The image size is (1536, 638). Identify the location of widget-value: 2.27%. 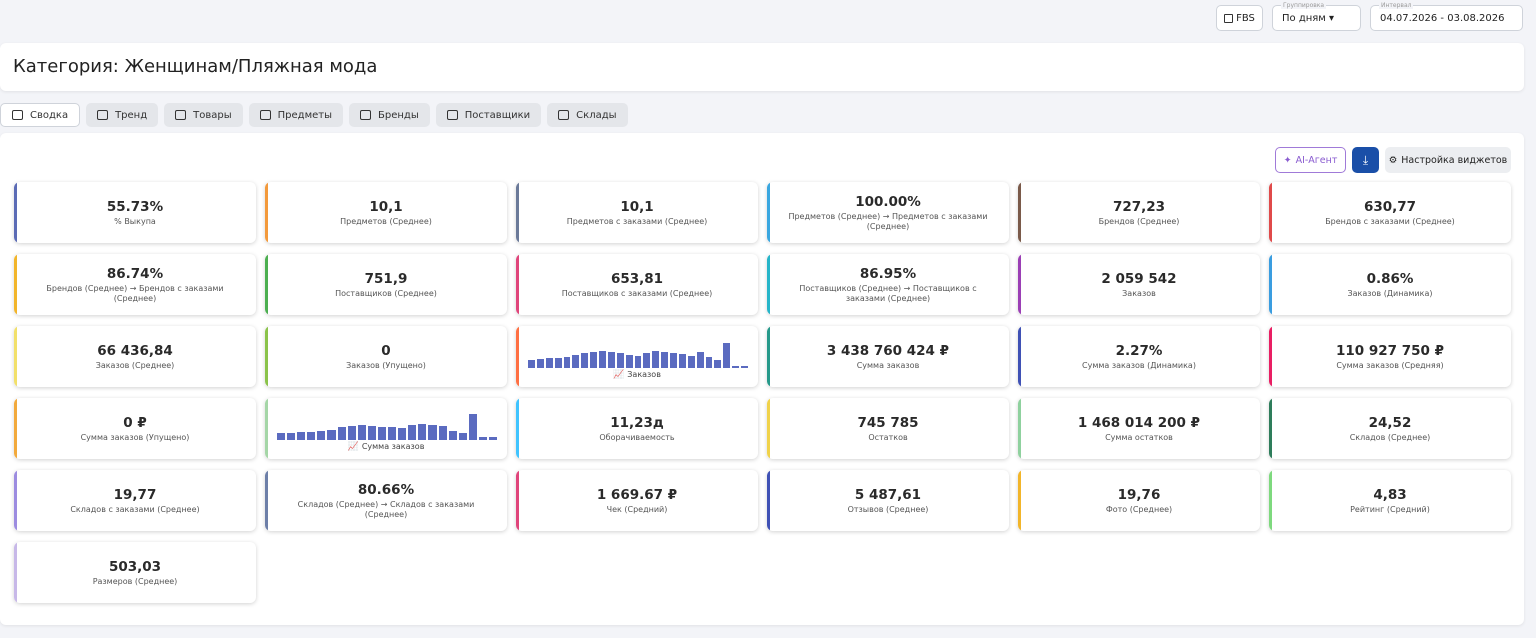
(1139, 350).